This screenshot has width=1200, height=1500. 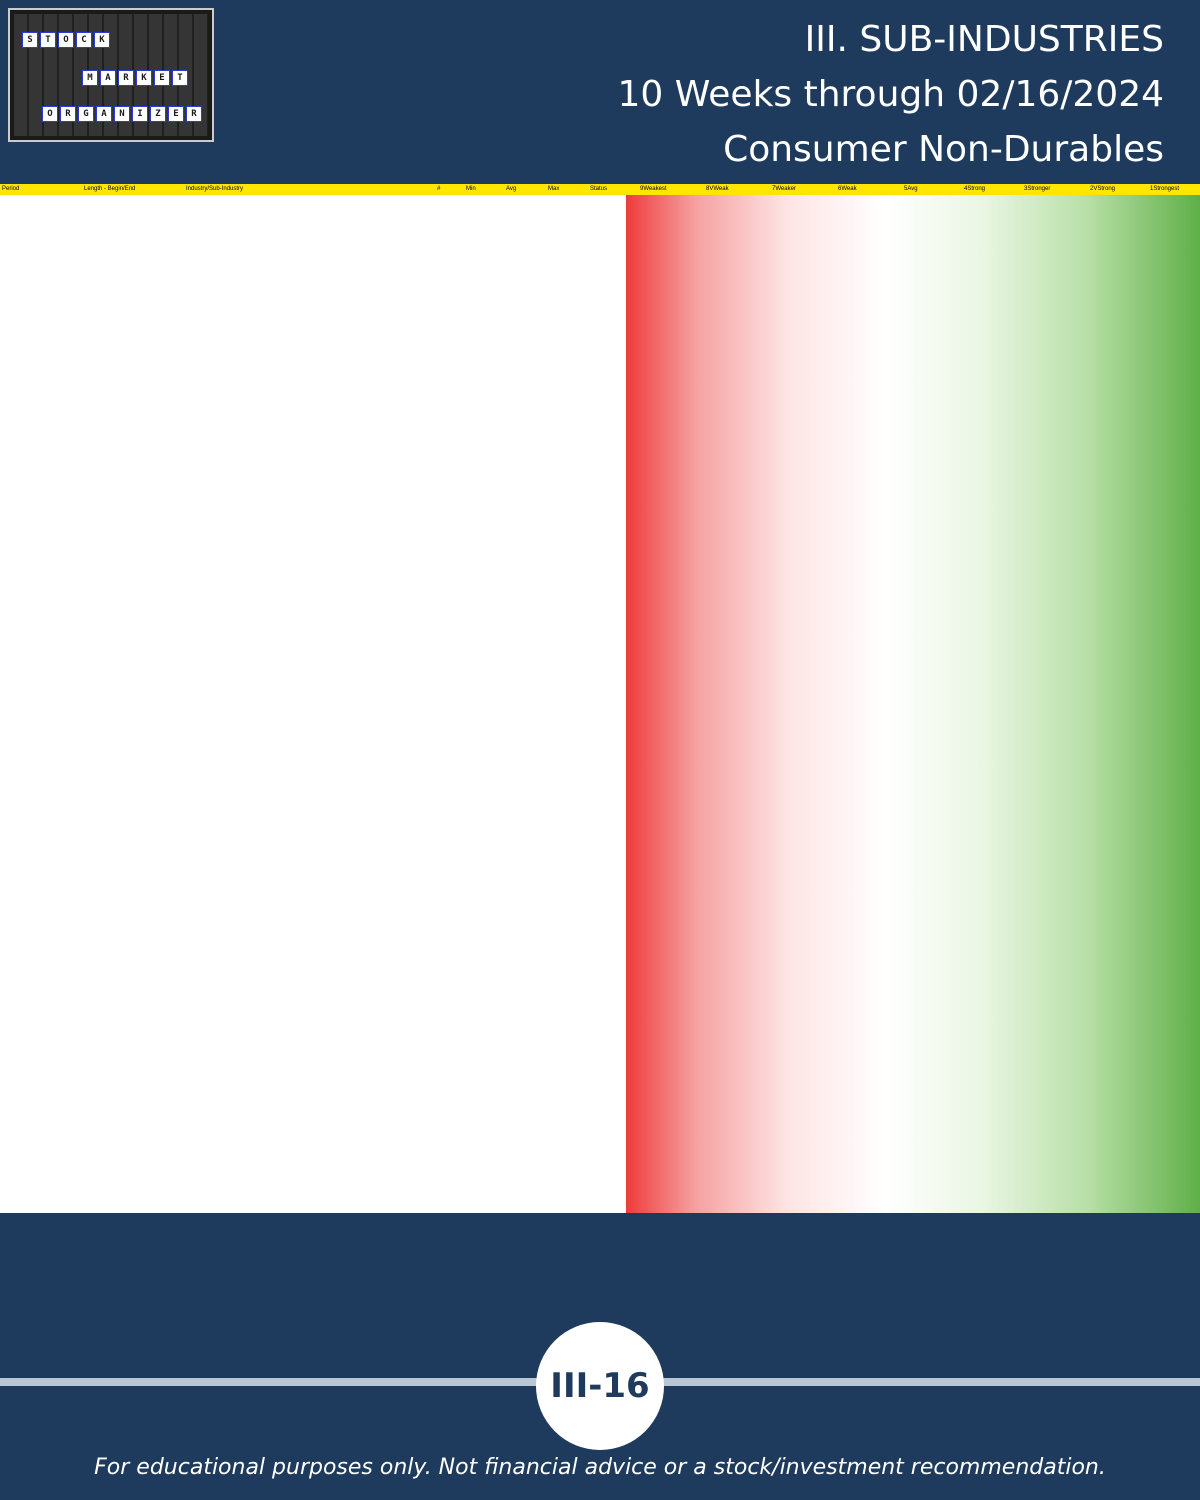 I want to click on column-header: Min, so click(x=471, y=189).